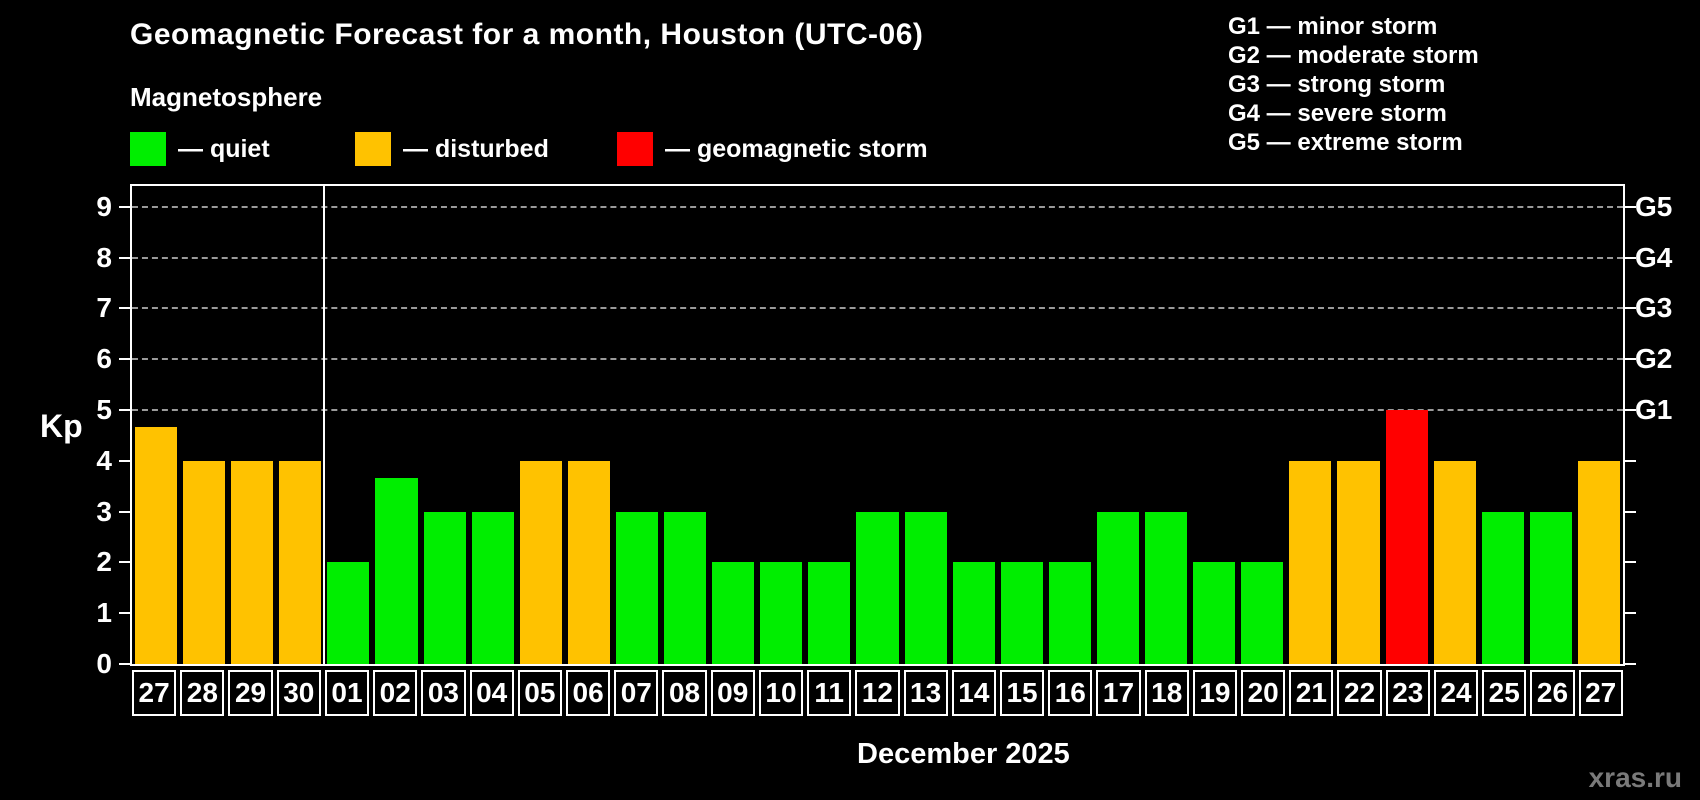  What do you see at coordinates (1337, 113) in the screenshot?
I see `storm-scale-line-4: G4 — severe storm` at bounding box center [1337, 113].